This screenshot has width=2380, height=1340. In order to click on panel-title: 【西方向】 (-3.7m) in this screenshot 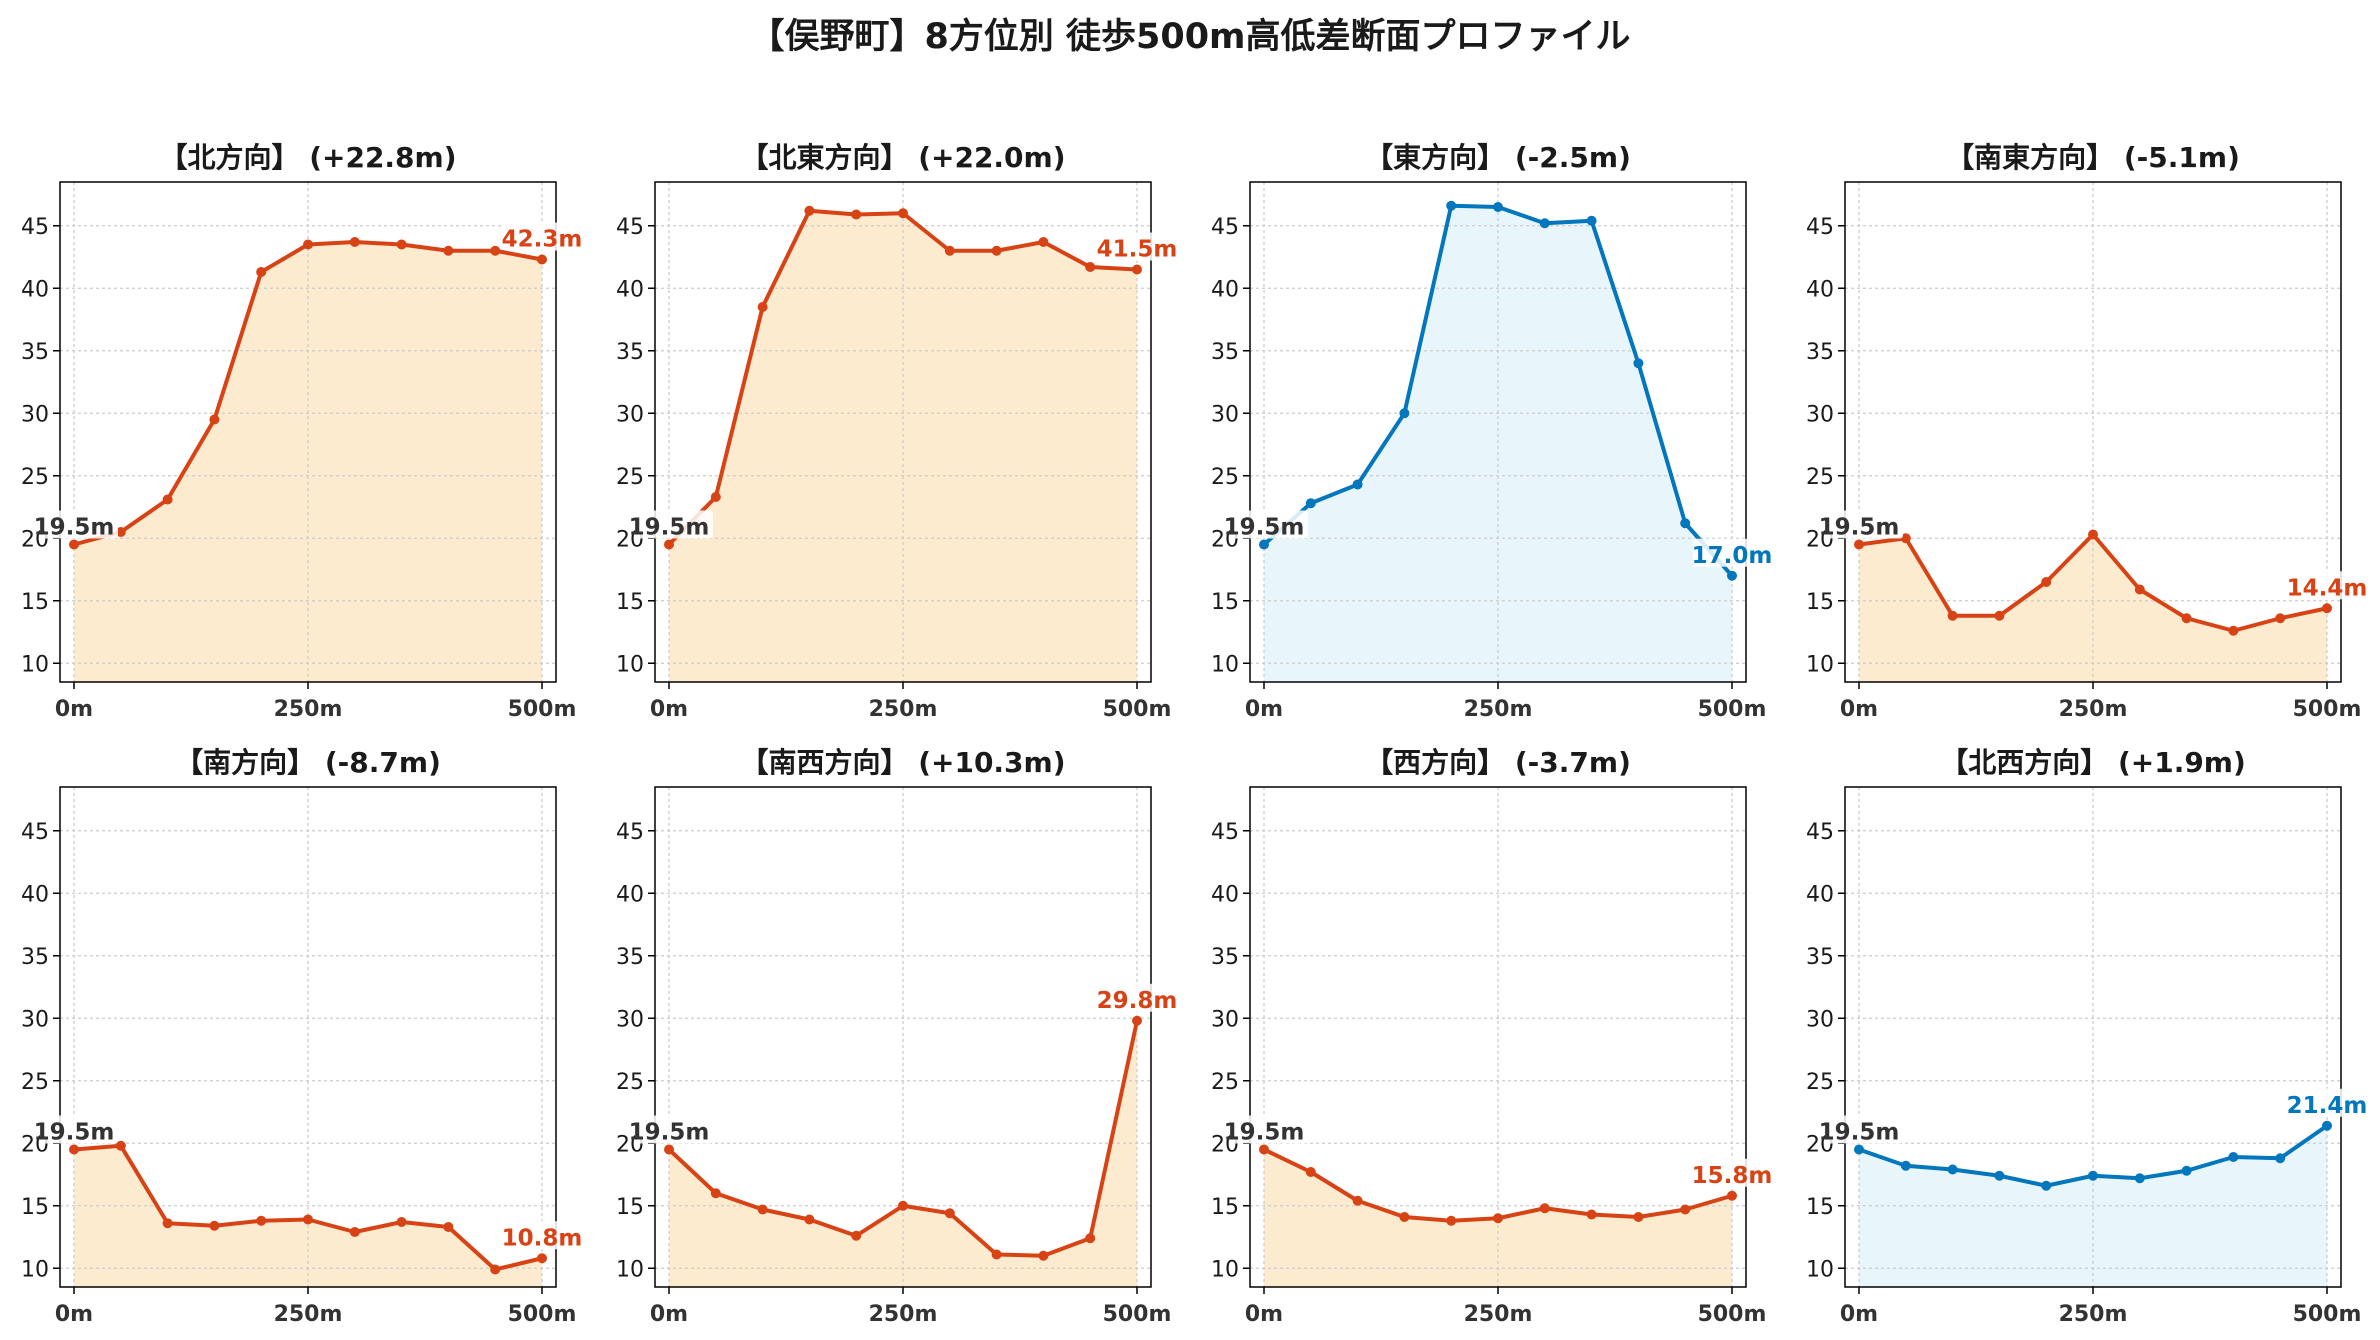, I will do `click(1498, 762)`.